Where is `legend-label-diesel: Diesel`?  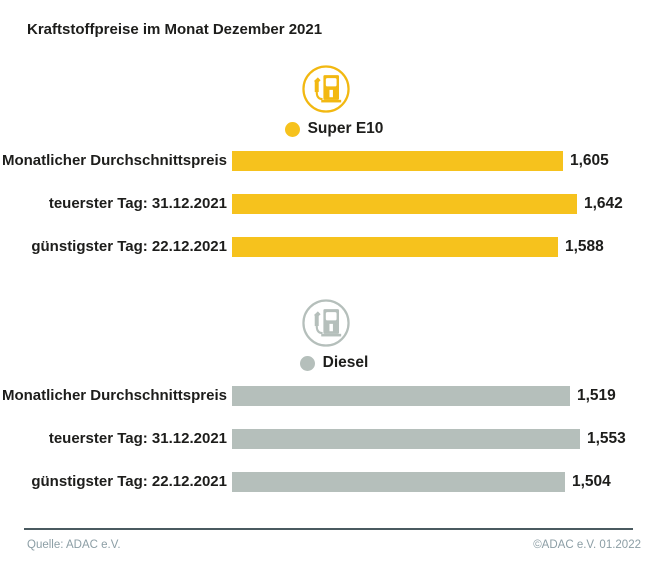
legend-label-diesel: Diesel is located at coordinates (345, 362).